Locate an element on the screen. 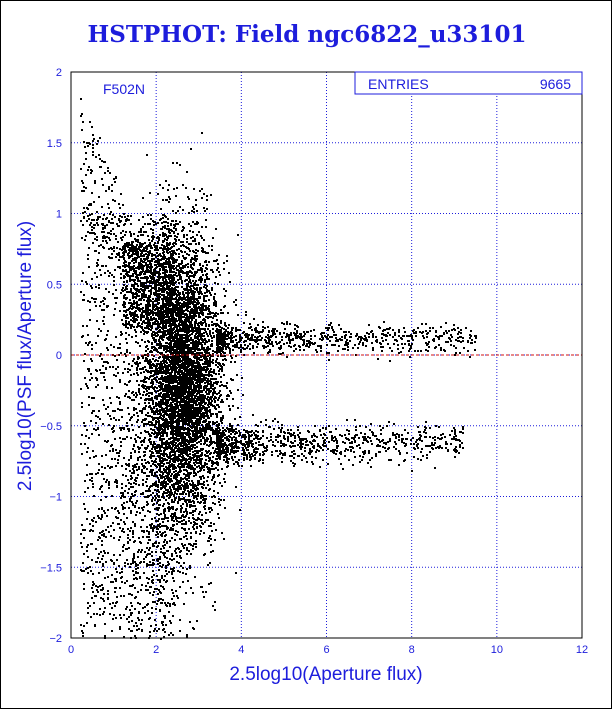  x-axis-title: 2.5log10(Aperture flux) is located at coordinates (325, 674).